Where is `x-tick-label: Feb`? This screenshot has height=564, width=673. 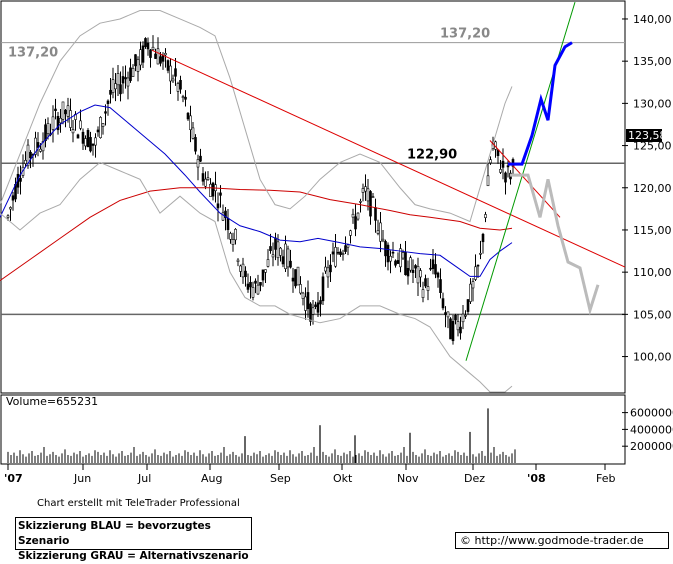
x-tick-label: Feb is located at coordinates (605, 478).